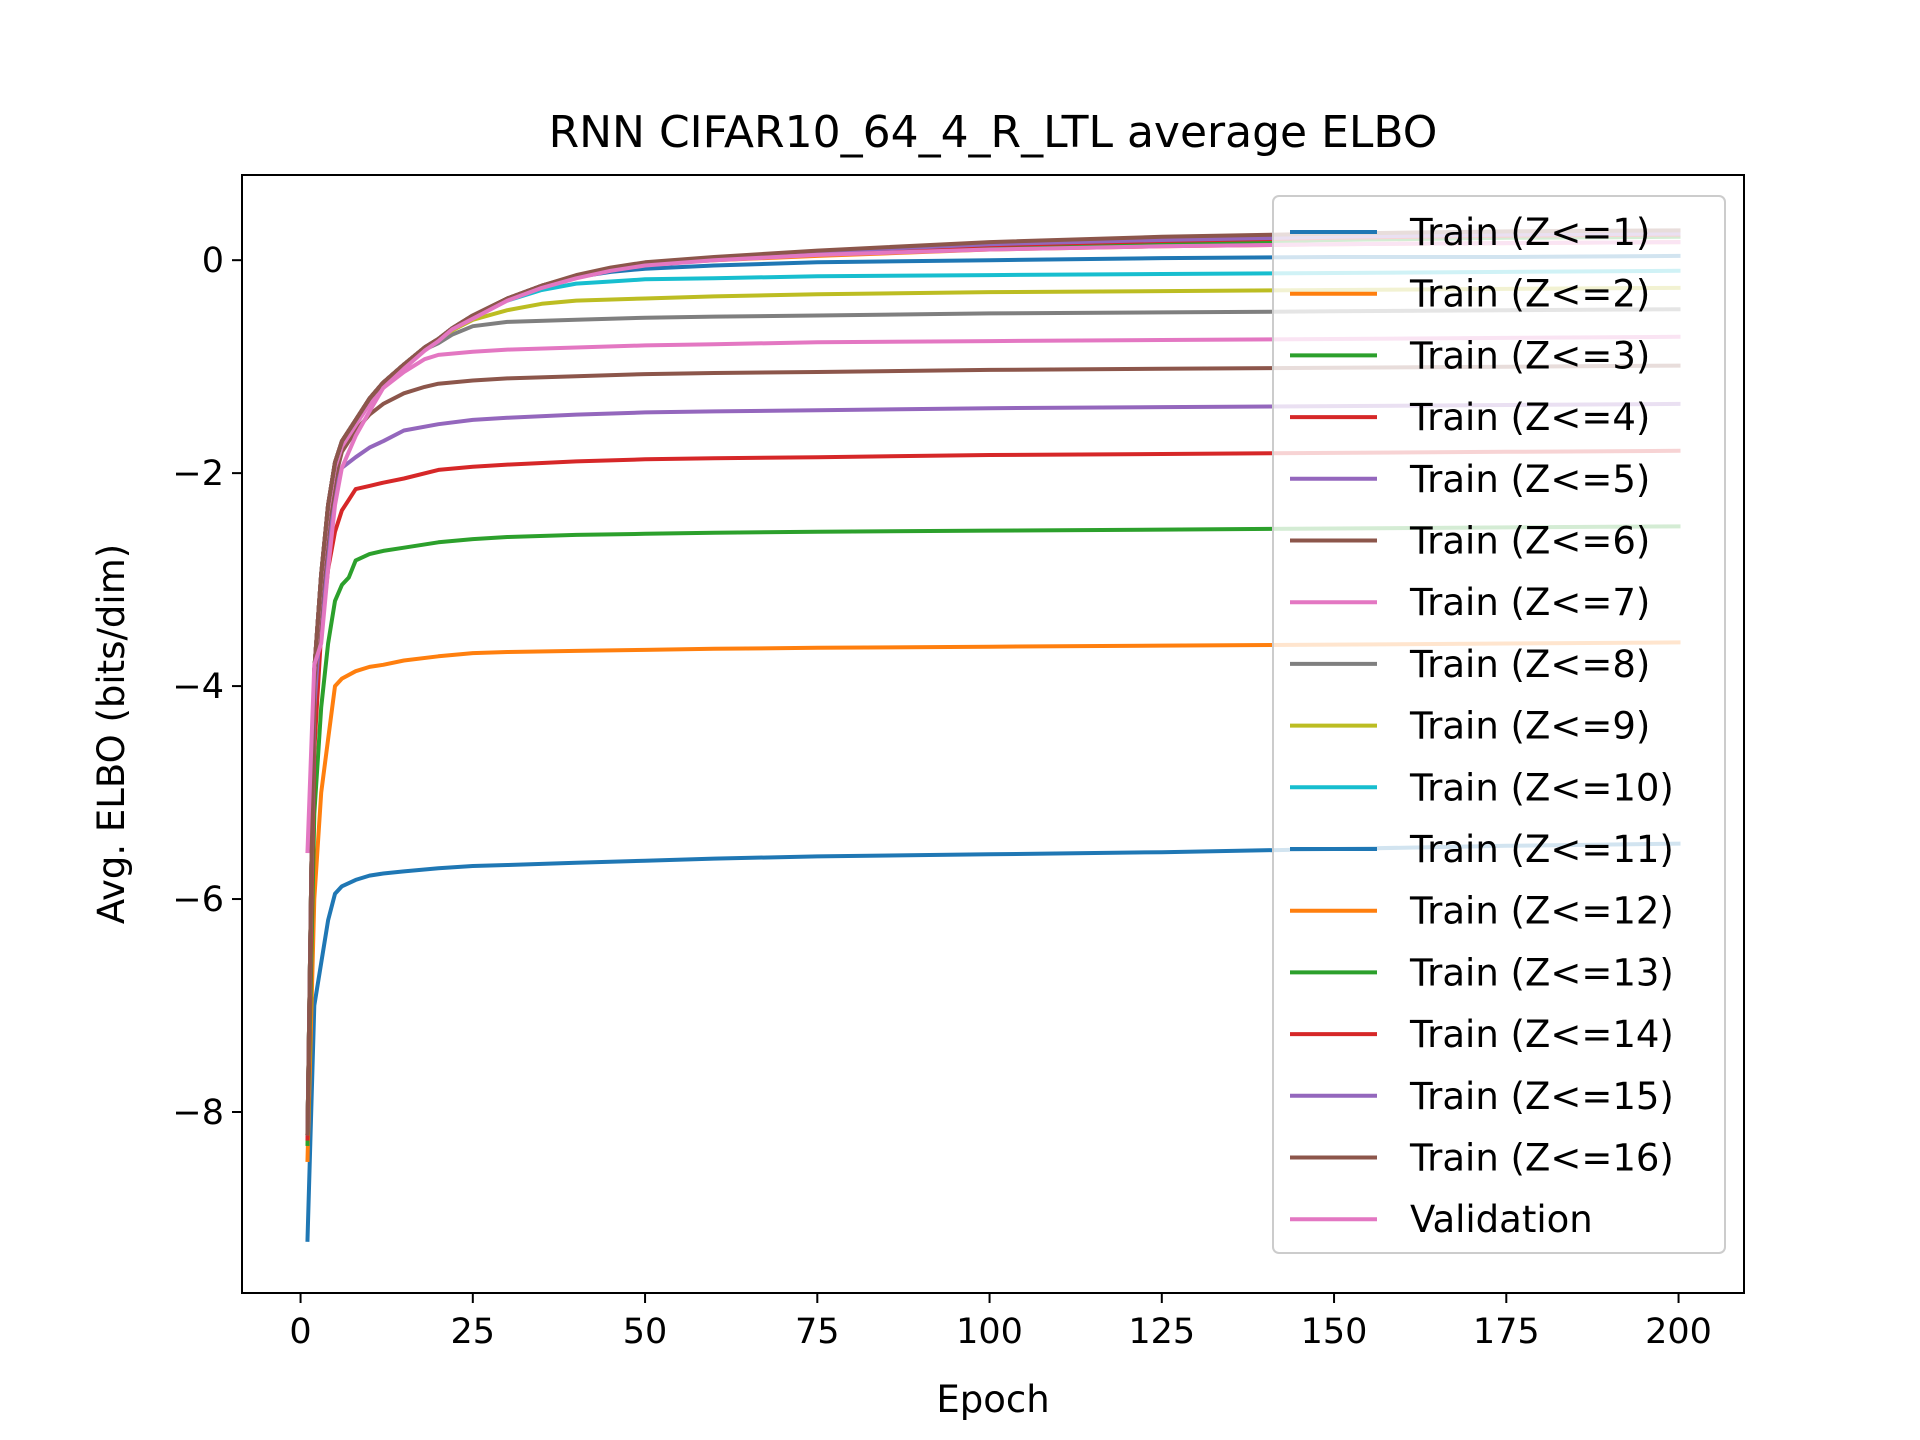 The image size is (1920, 1440). Describe the element at coordinates (1529, 602) in the screenshot. I see `legend-label-7: Train (Z<=7)` at that location.